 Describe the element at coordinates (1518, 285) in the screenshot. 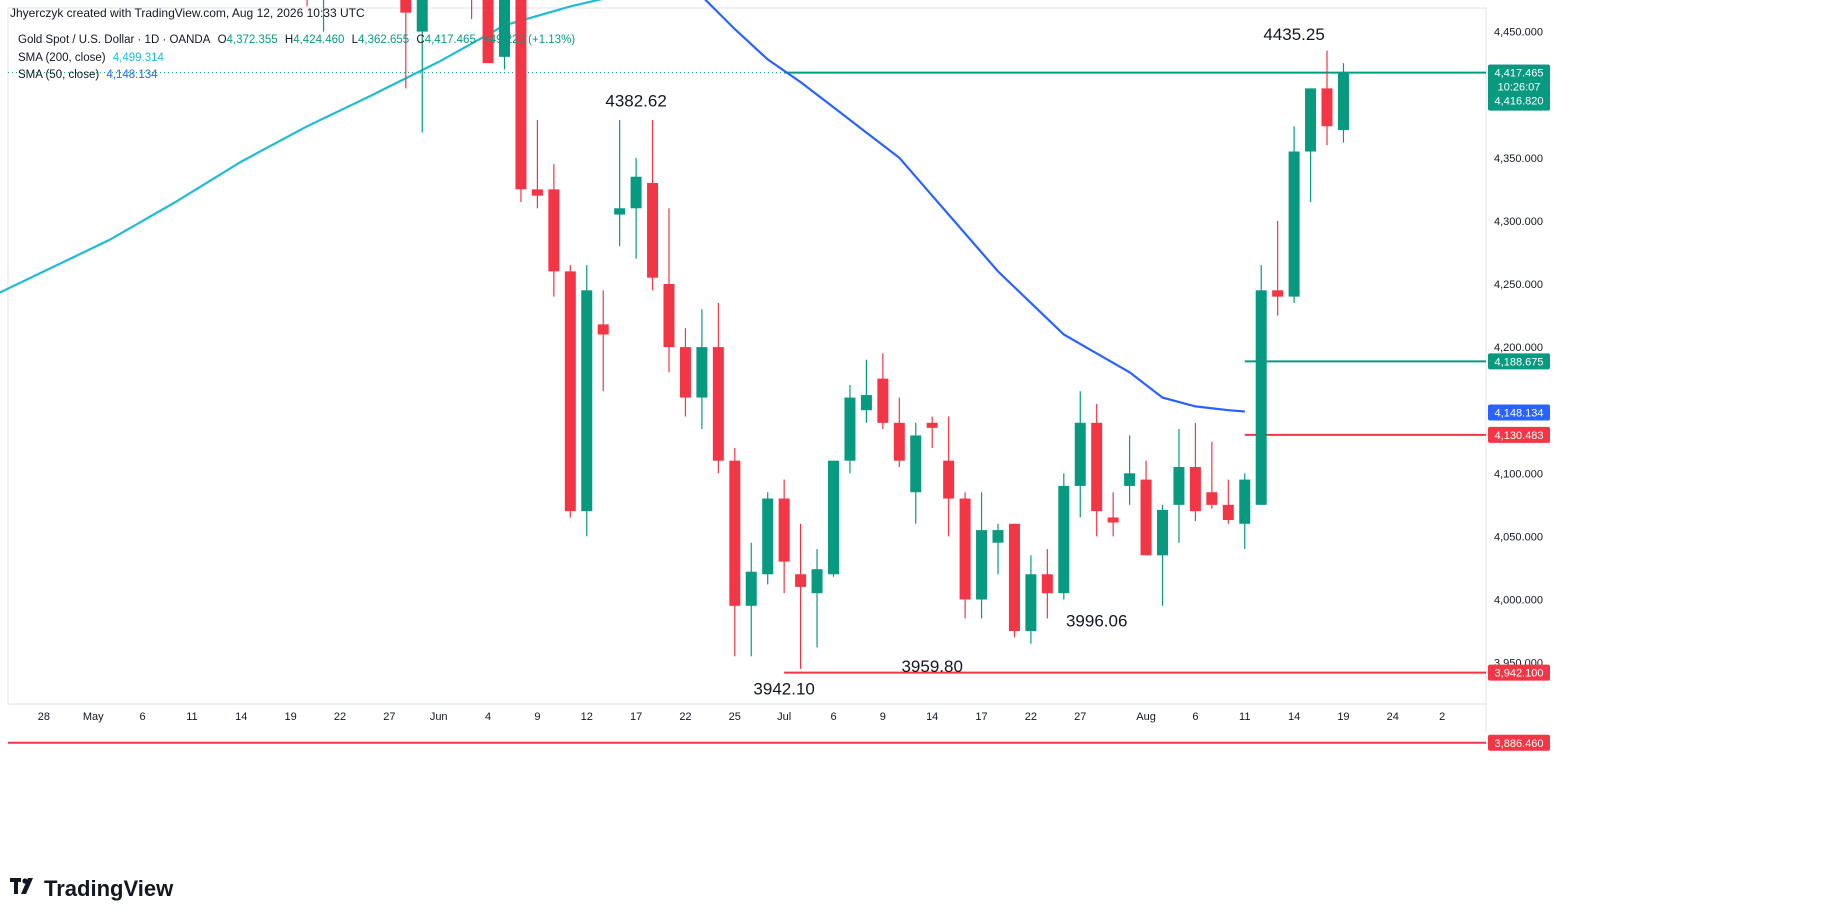

I see `y-tick-label: 4,250.000` at that location.